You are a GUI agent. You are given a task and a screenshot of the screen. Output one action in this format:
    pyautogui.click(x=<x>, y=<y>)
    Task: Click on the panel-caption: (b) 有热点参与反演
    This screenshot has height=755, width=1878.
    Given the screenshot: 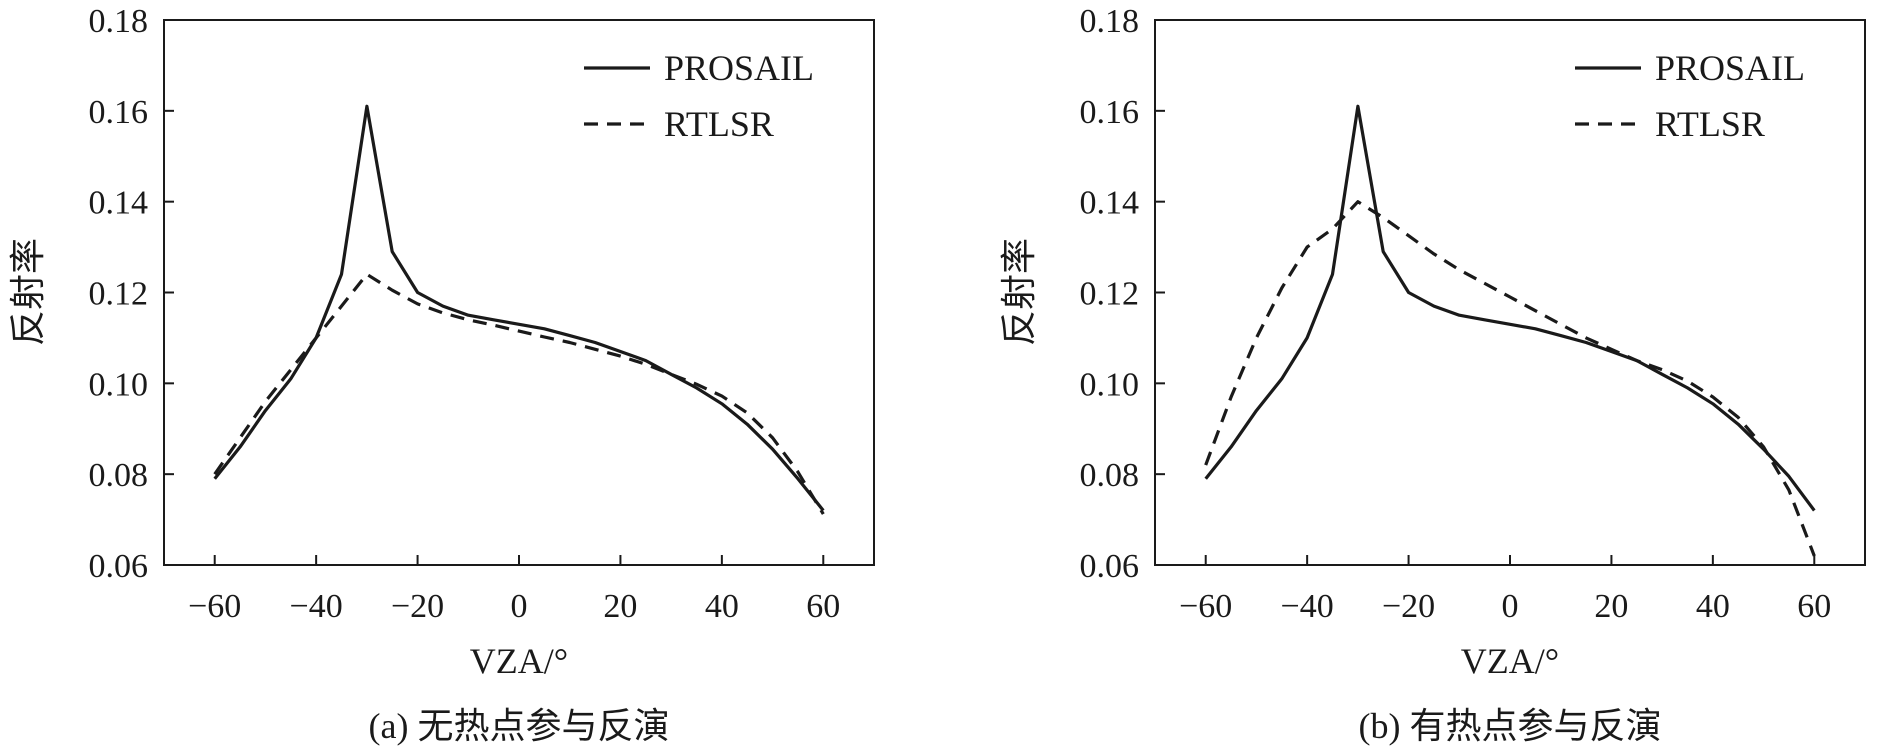 What is the action you would take?
    pyautogui.click(x=1510, y=726)
    